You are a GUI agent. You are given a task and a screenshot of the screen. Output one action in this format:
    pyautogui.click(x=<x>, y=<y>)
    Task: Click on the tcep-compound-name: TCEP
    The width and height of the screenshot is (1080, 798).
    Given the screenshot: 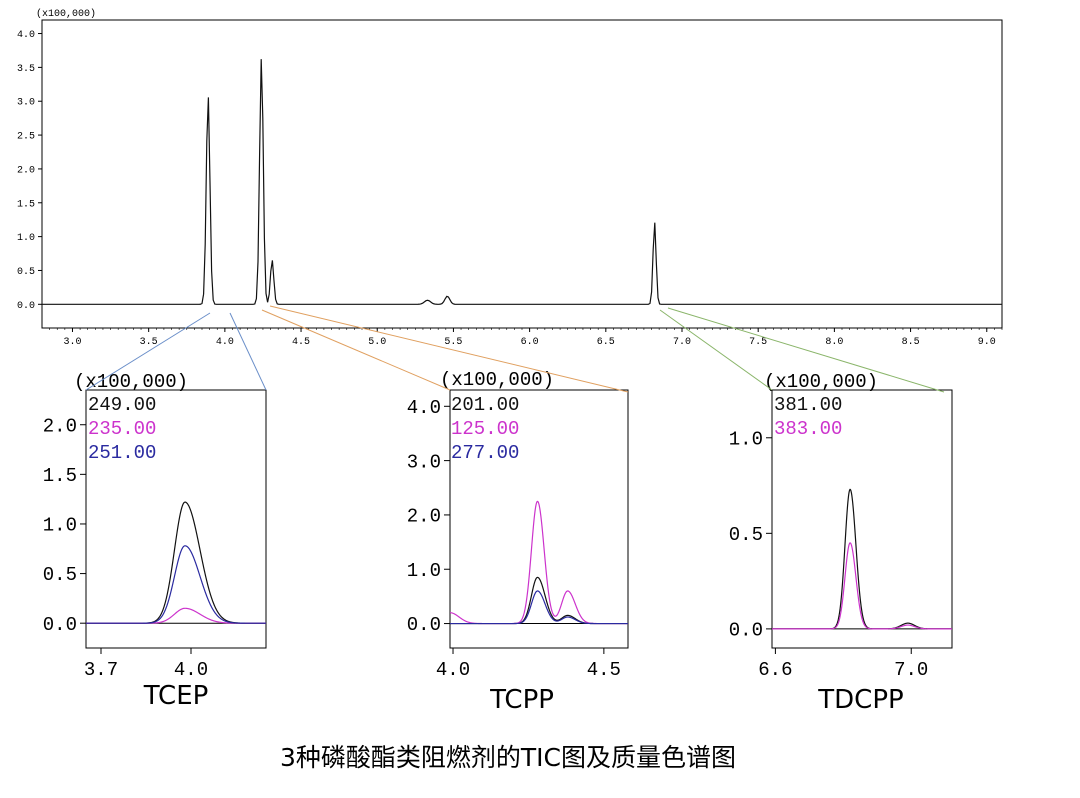 What is the action you would take?
    pyautogui.click(x=176, y=696)
    